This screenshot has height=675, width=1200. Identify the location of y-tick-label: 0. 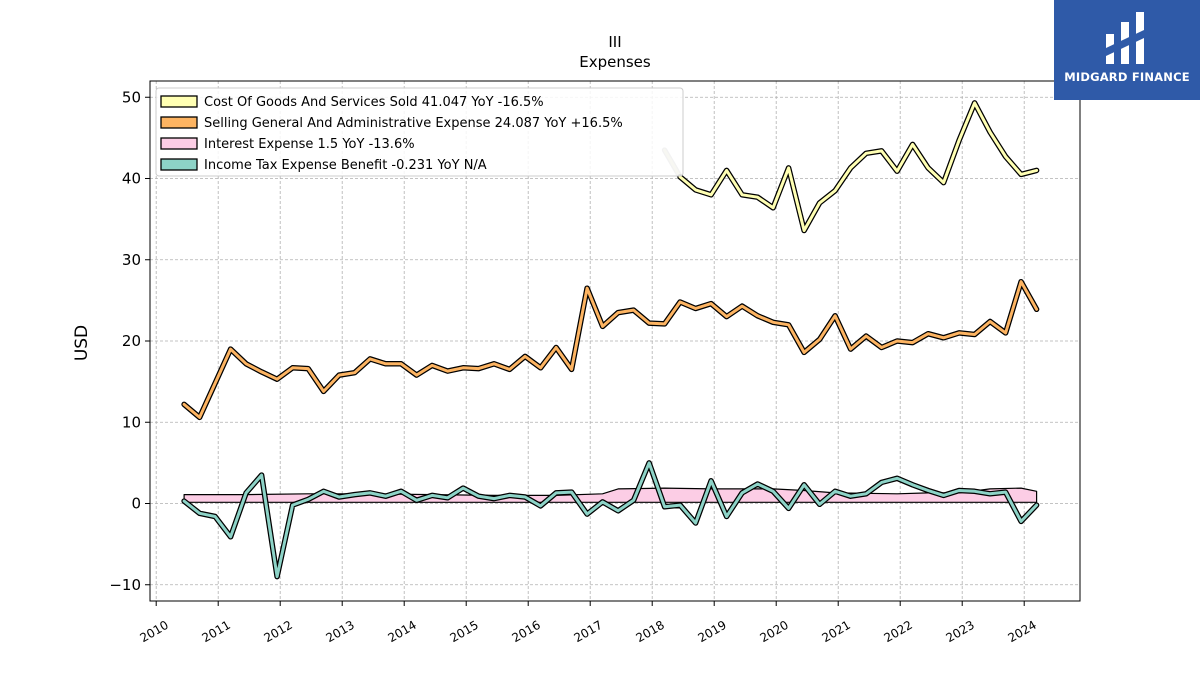
(136, 504).